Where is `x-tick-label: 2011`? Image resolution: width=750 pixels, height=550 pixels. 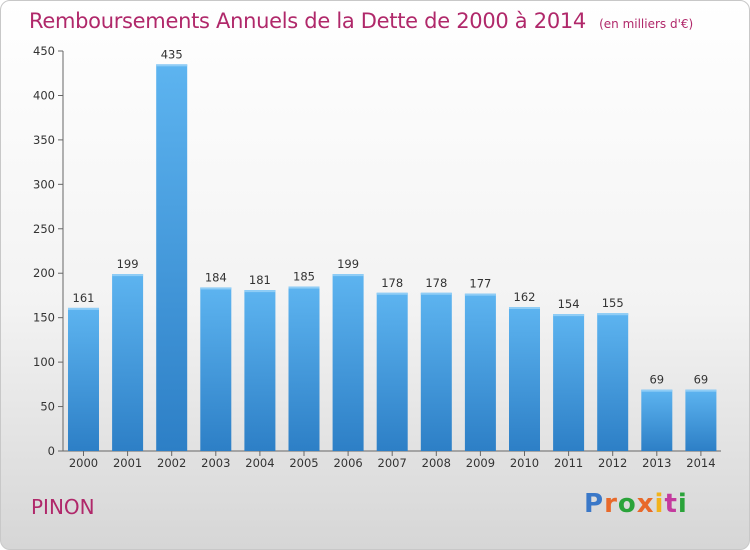
x-tick-label: 2011 is located at coordinates (568, 463).